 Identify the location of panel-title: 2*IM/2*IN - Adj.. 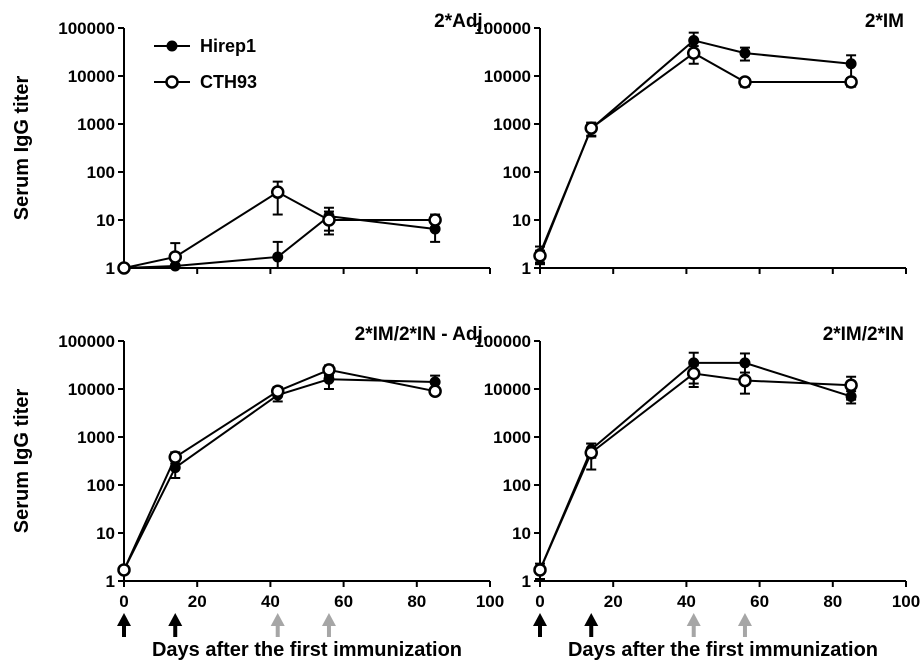
(421, 334).